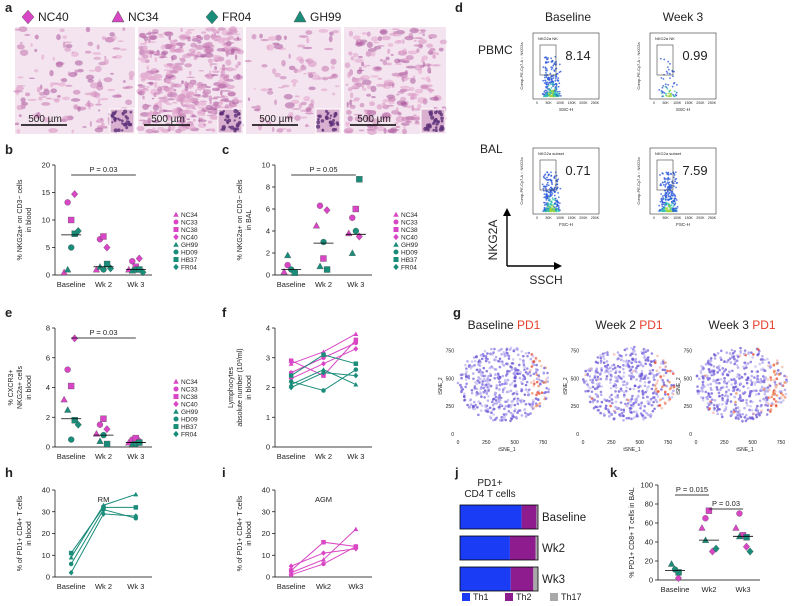 The width and height of the screenshot is (799, 606). Describe the element at coordinates (268, 387) in the screenshot. I see `y-tick-label: 2` at that location.